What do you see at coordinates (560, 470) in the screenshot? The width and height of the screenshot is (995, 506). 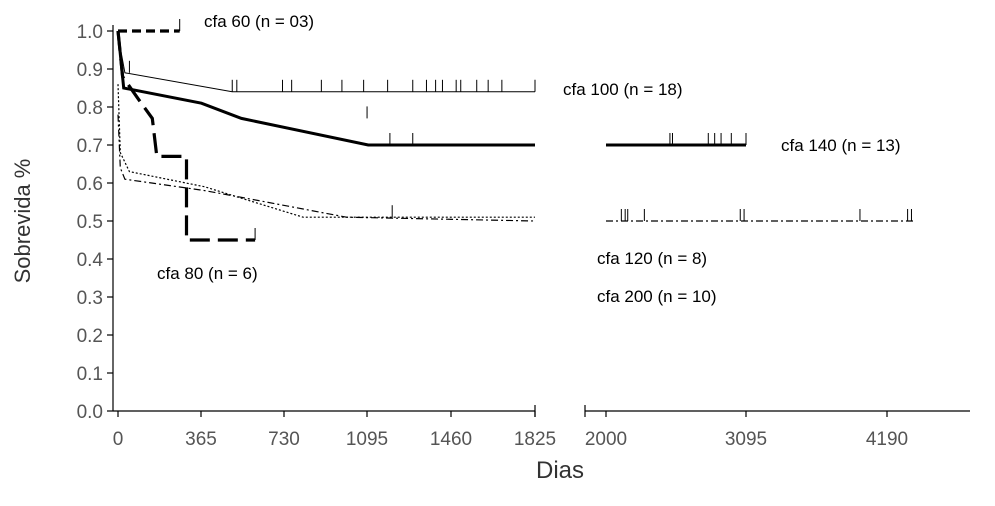 I see `x-axis-title: Dias` at bounding box center [560, 470].